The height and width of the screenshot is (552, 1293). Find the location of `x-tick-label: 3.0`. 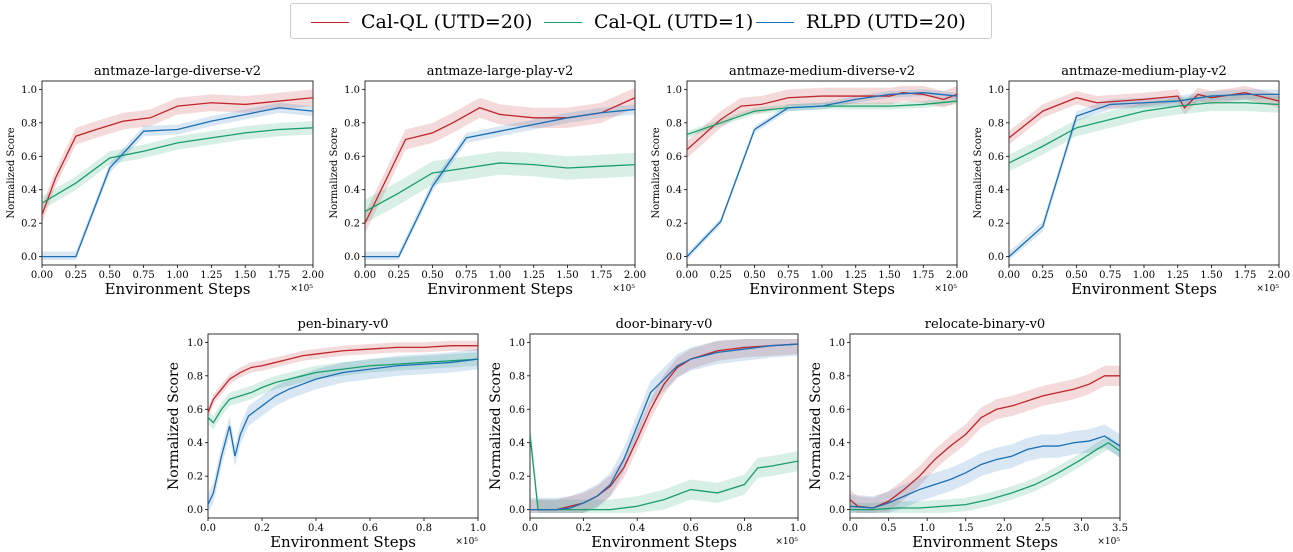

x-tick-label: 3.0 is located at coordinates (1081, 528).